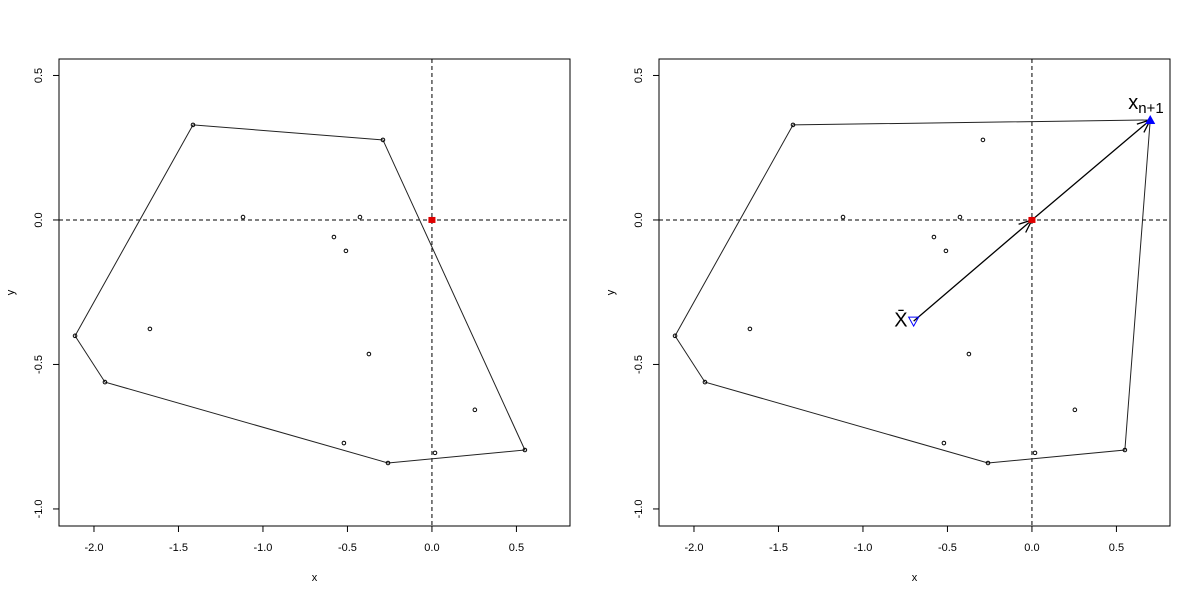 The width and height of the screenshot is (1200, 600). What do you see at coordinates (1133, 103) in the screenshot?
I see `point-label-main: x` at bounding box center [1133, 103].